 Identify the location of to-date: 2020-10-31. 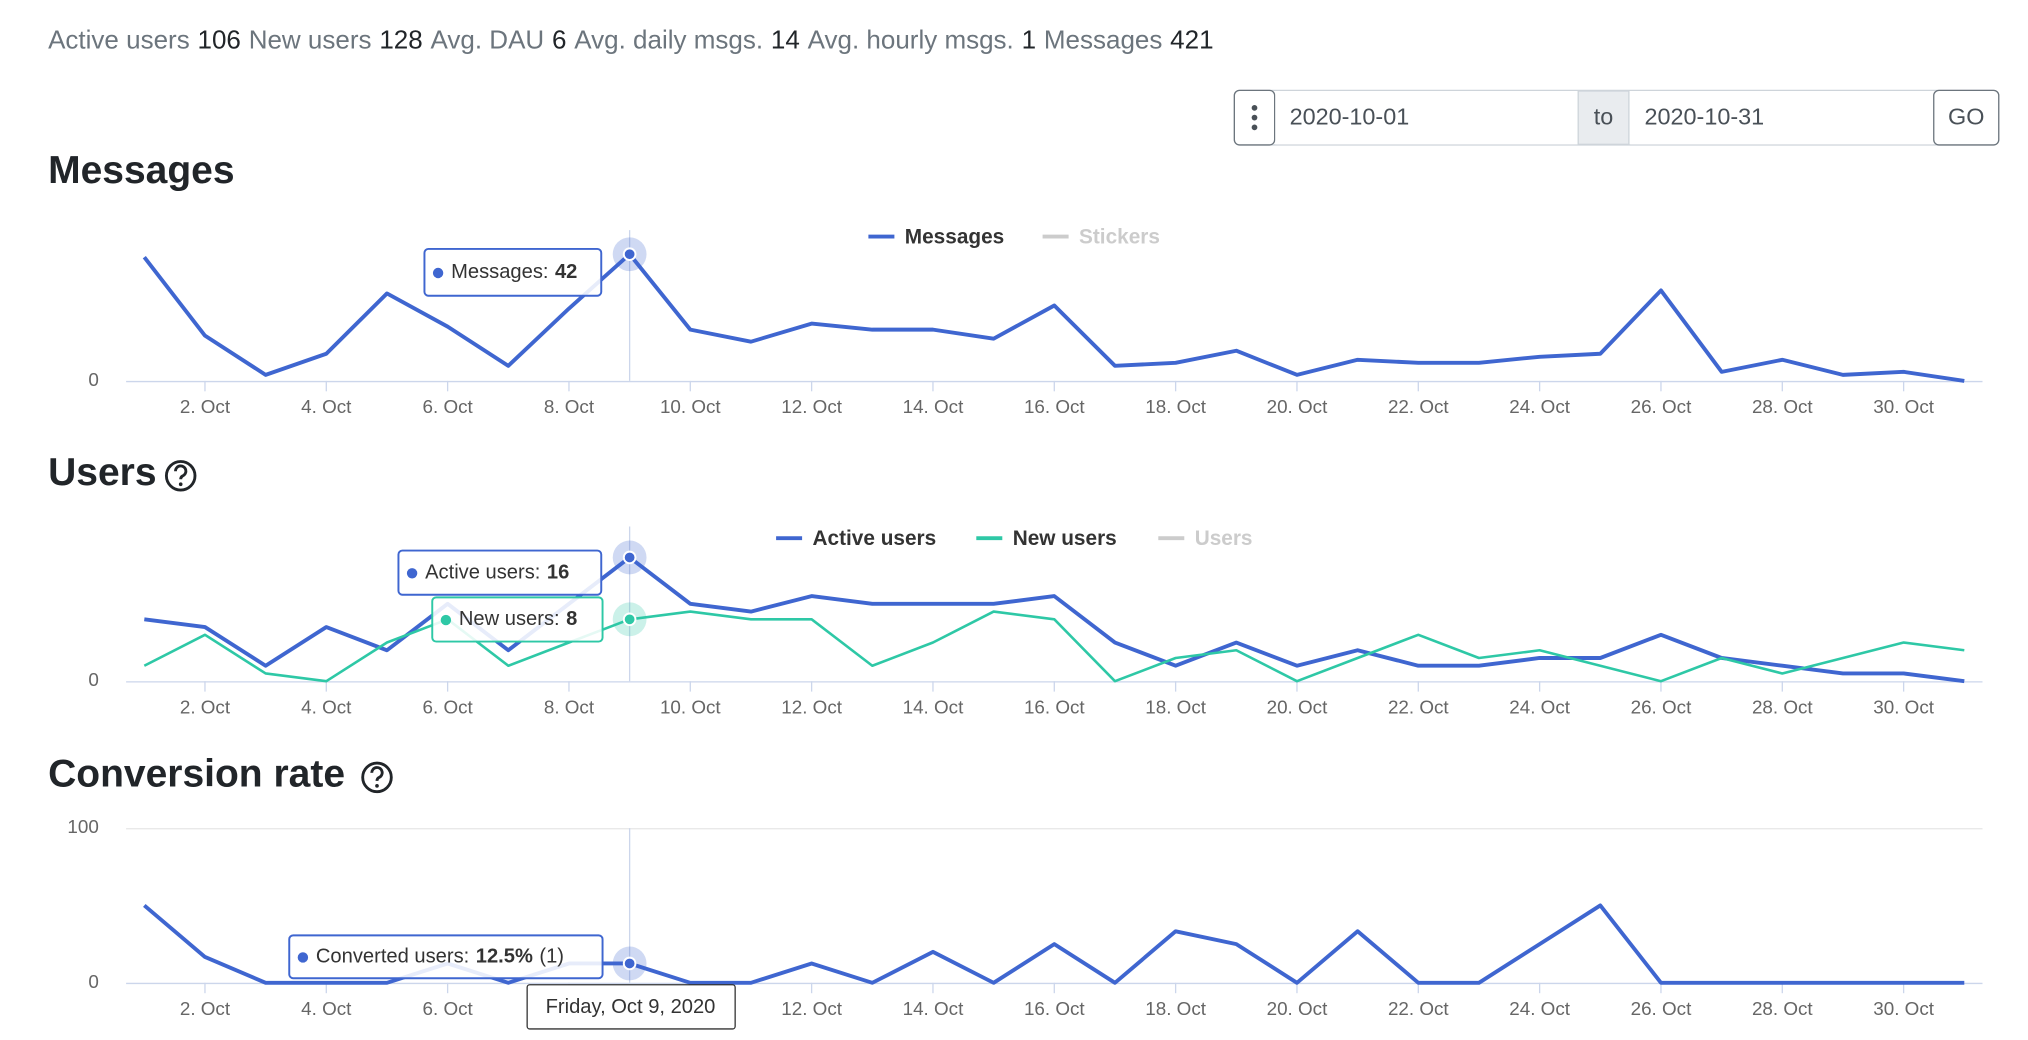
(1705, 116).